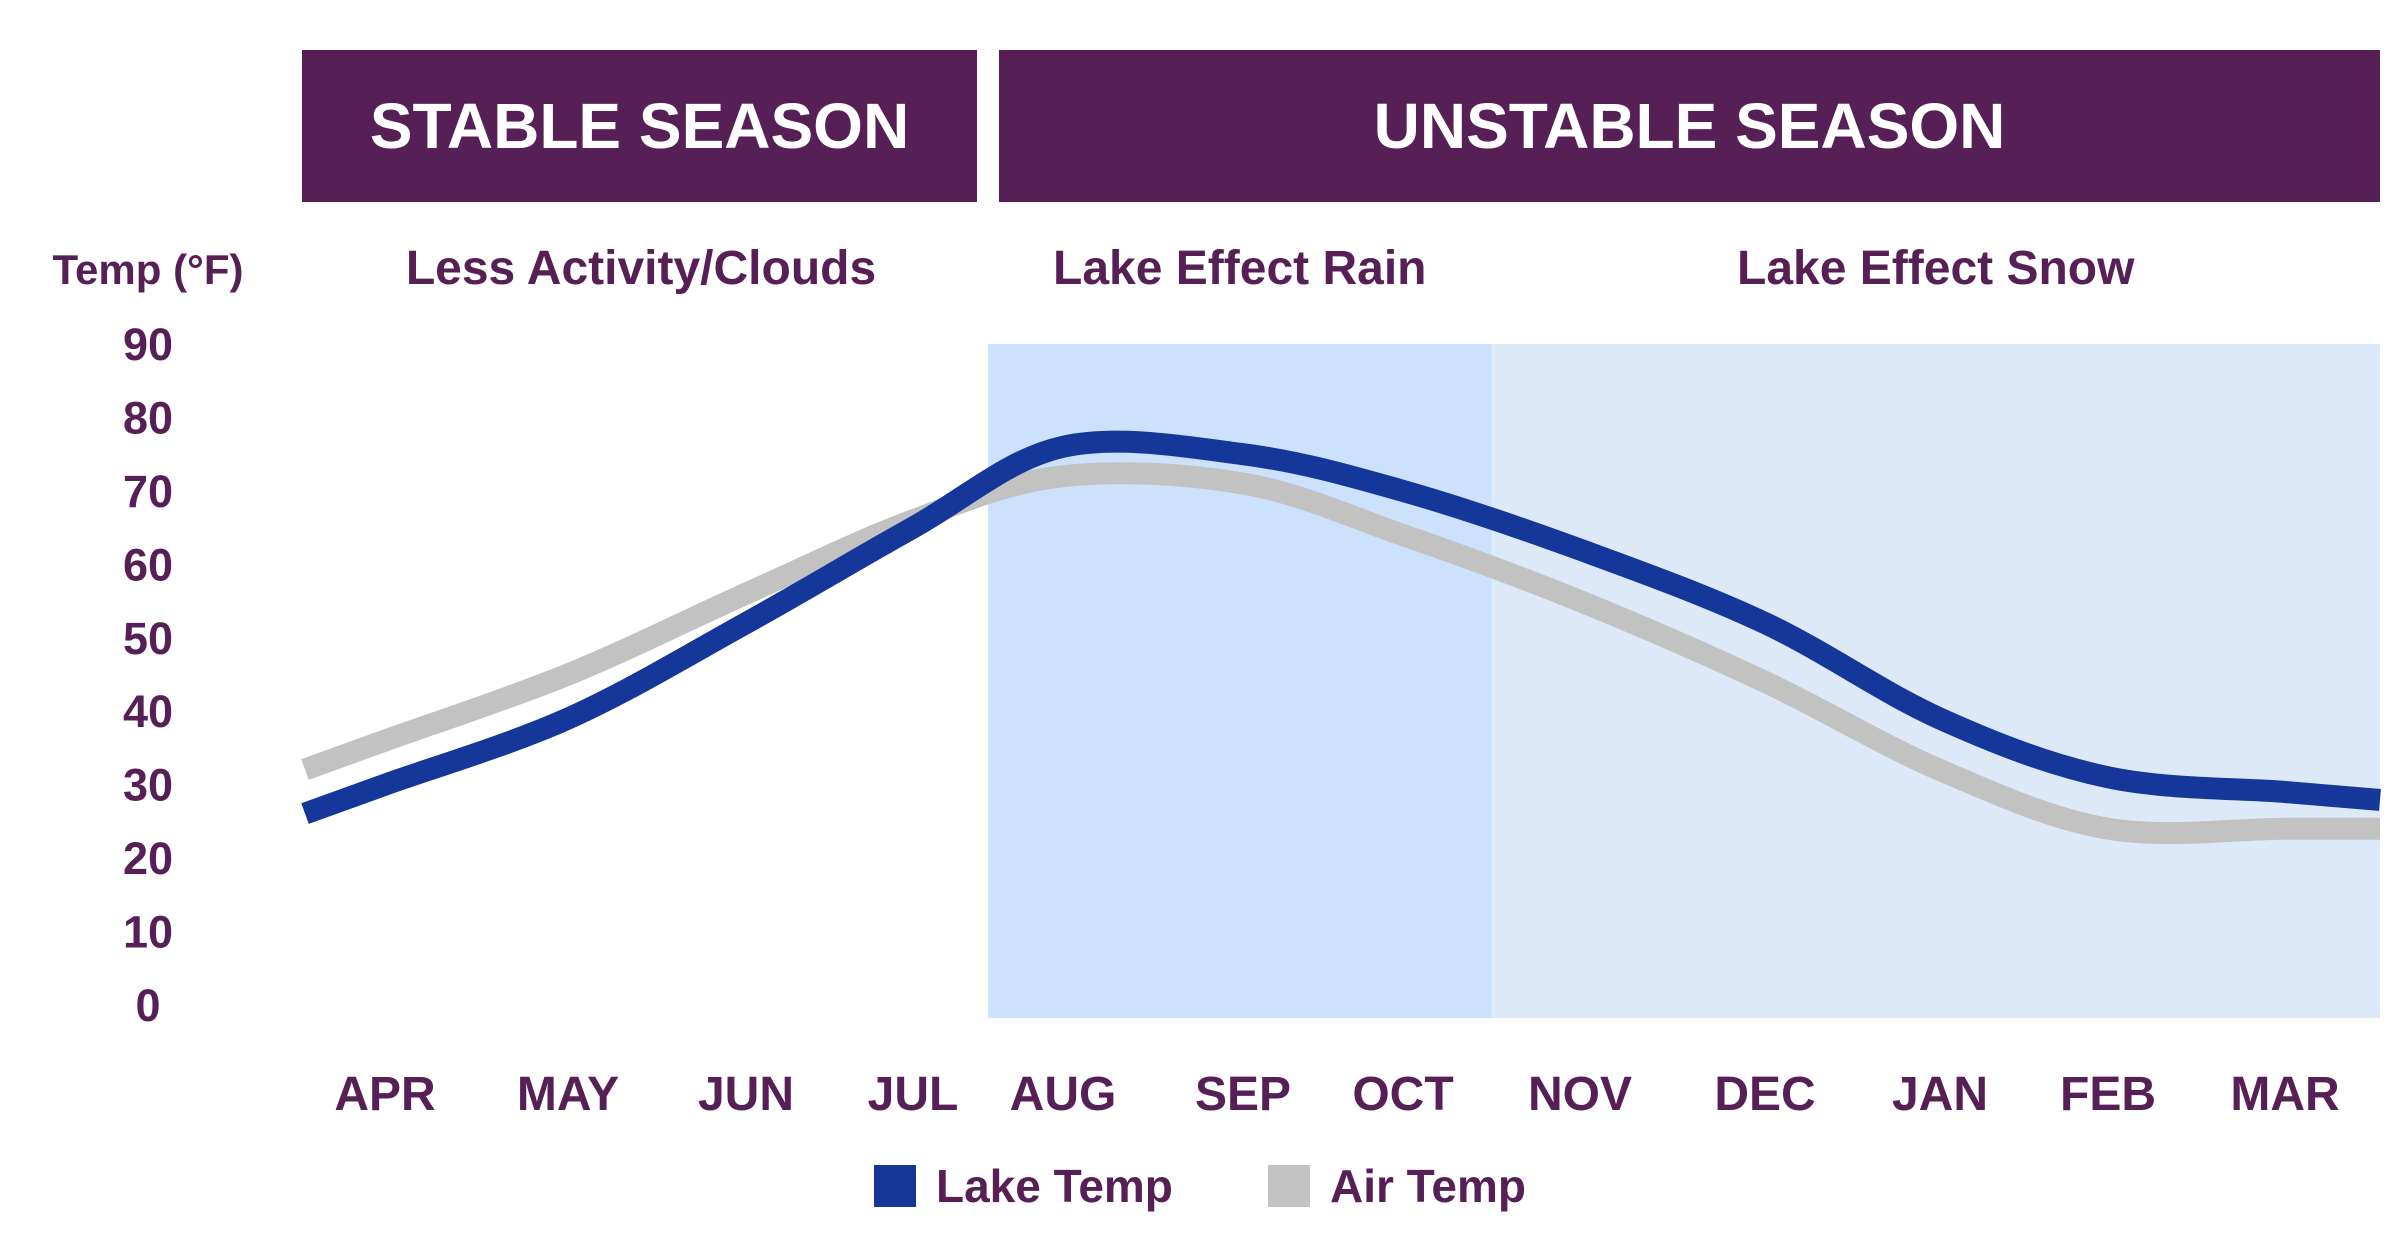 This screenshot has width=2400, height=1250. What do you see at coordinates (895, 1186) in the screenshot?
I see `legend-swatch-lake-temp` at bounding box center [895, 1186].